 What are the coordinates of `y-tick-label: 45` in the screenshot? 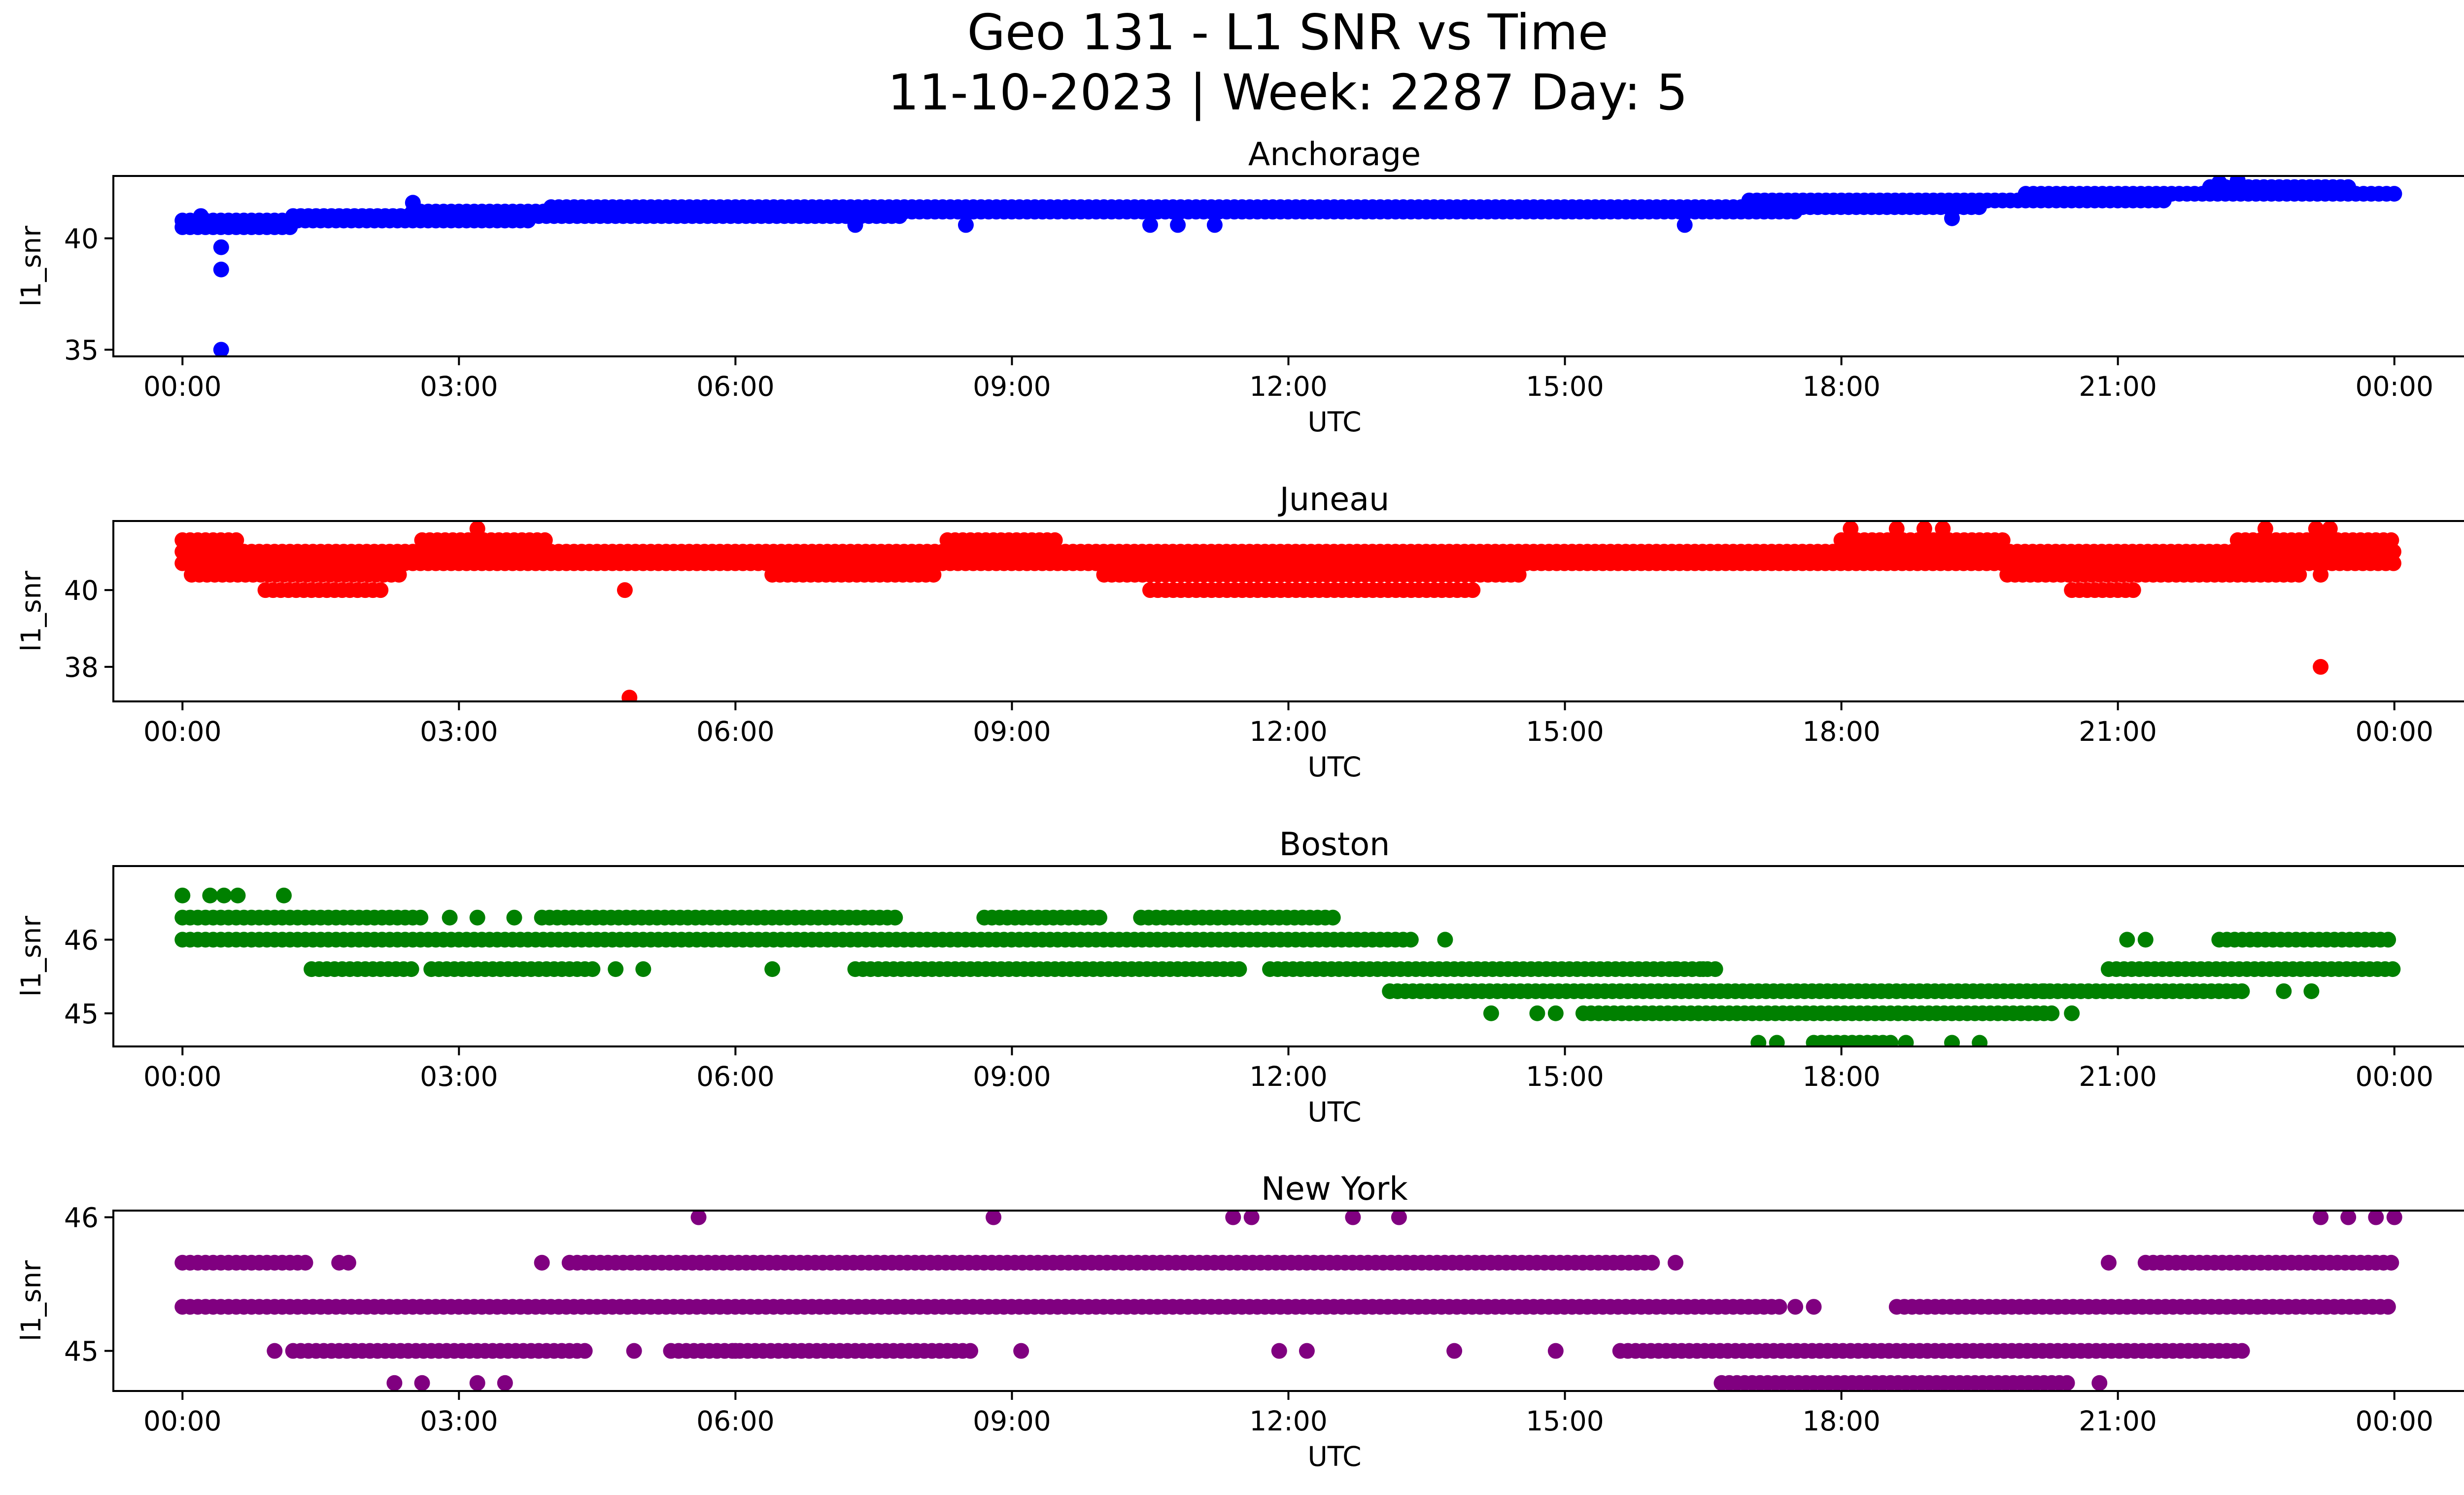 It's located at (81, 1014).